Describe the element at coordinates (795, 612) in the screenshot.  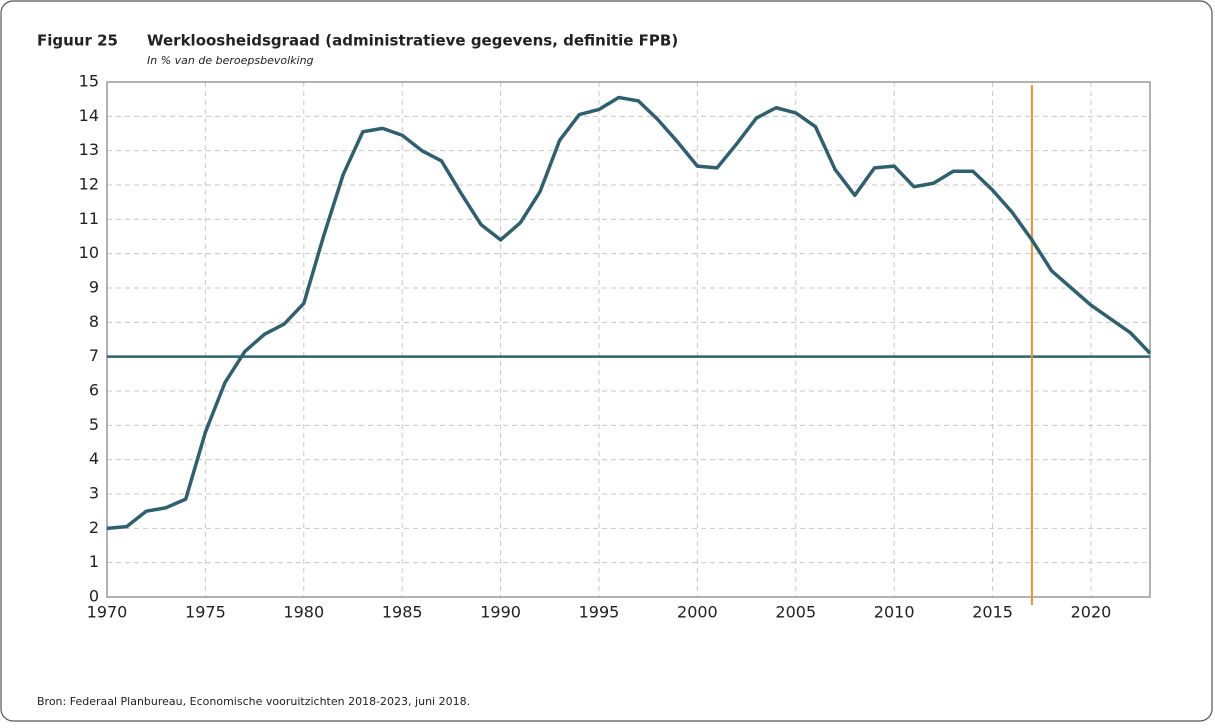
I see `x-tick-label: 2005` at that location.